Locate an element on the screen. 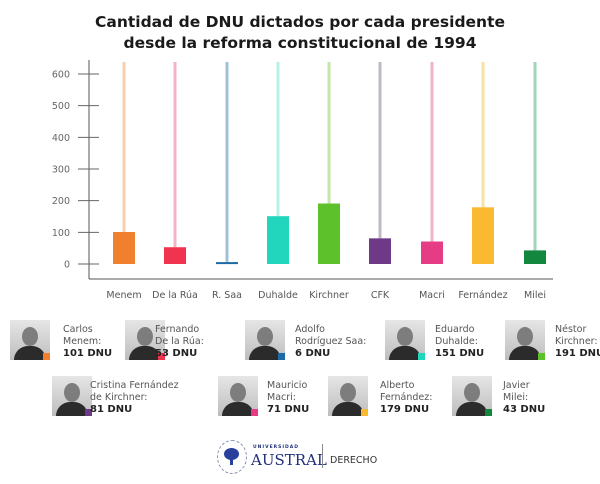 This screenshot has width=600, height=484. x-tick-label: Fernández is located at coordinates (482, 295).